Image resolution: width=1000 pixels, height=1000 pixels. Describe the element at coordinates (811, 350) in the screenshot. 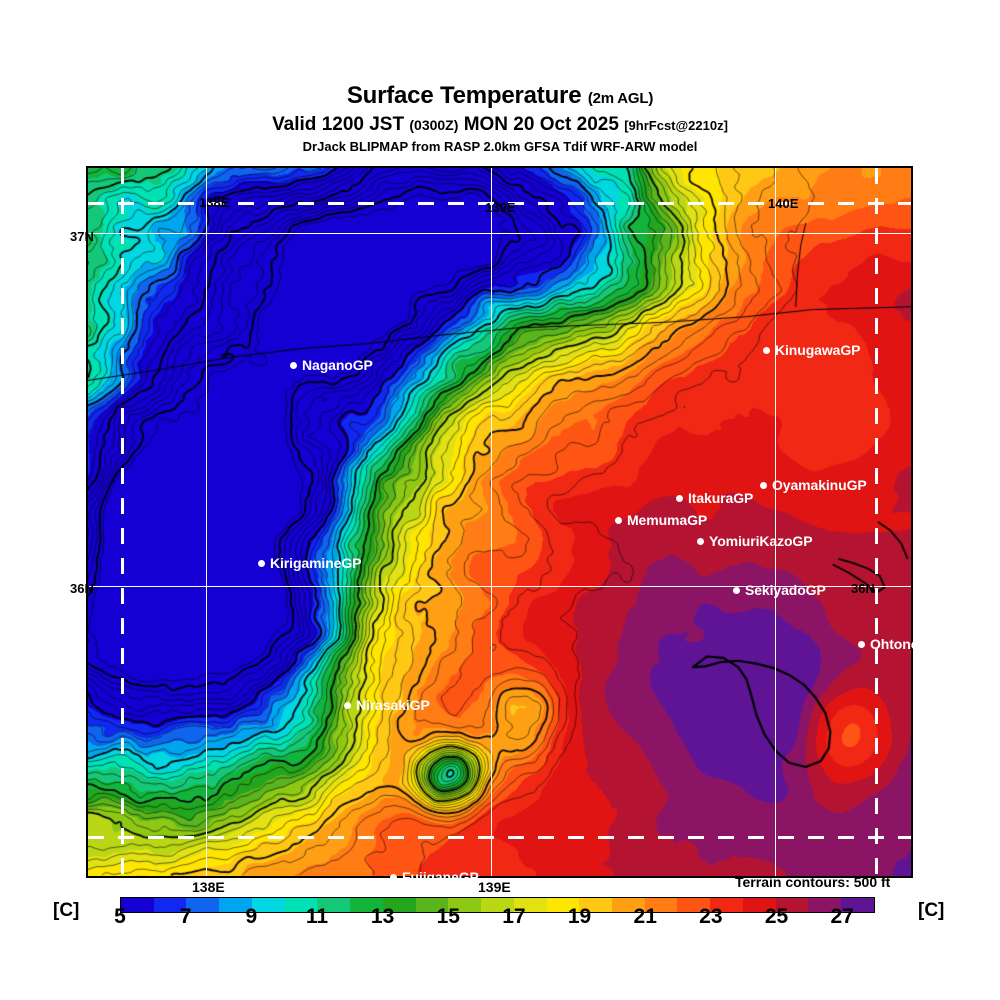

I see `station-marker: KinugawaGP` at that location.